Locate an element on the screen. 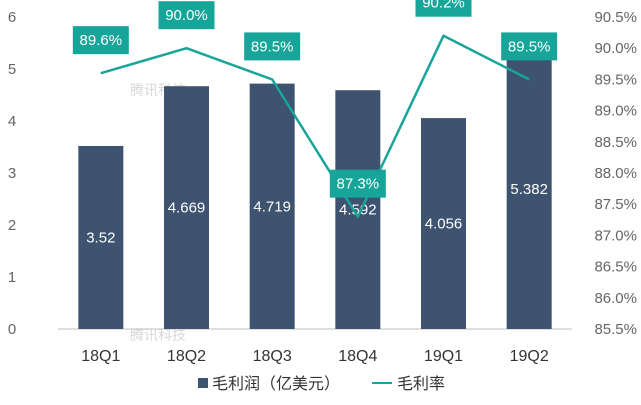 The image size is (641, 405). y-right-tick-label: 90.5% is located at coordinates (615, 17).